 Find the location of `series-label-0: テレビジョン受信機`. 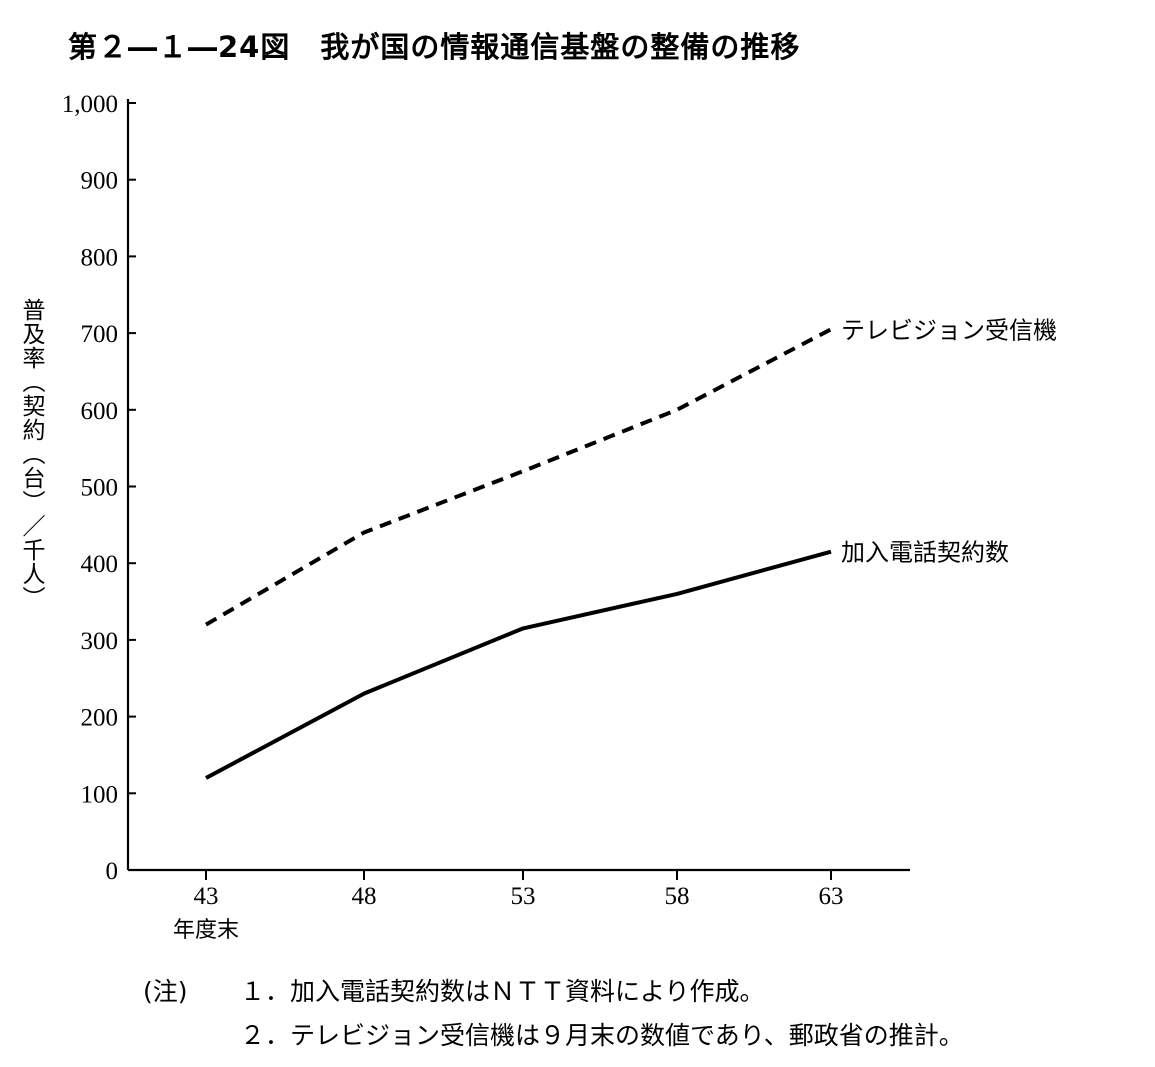

series-label-0: テレビジョン受信機 is located at coordinates (949, 330).